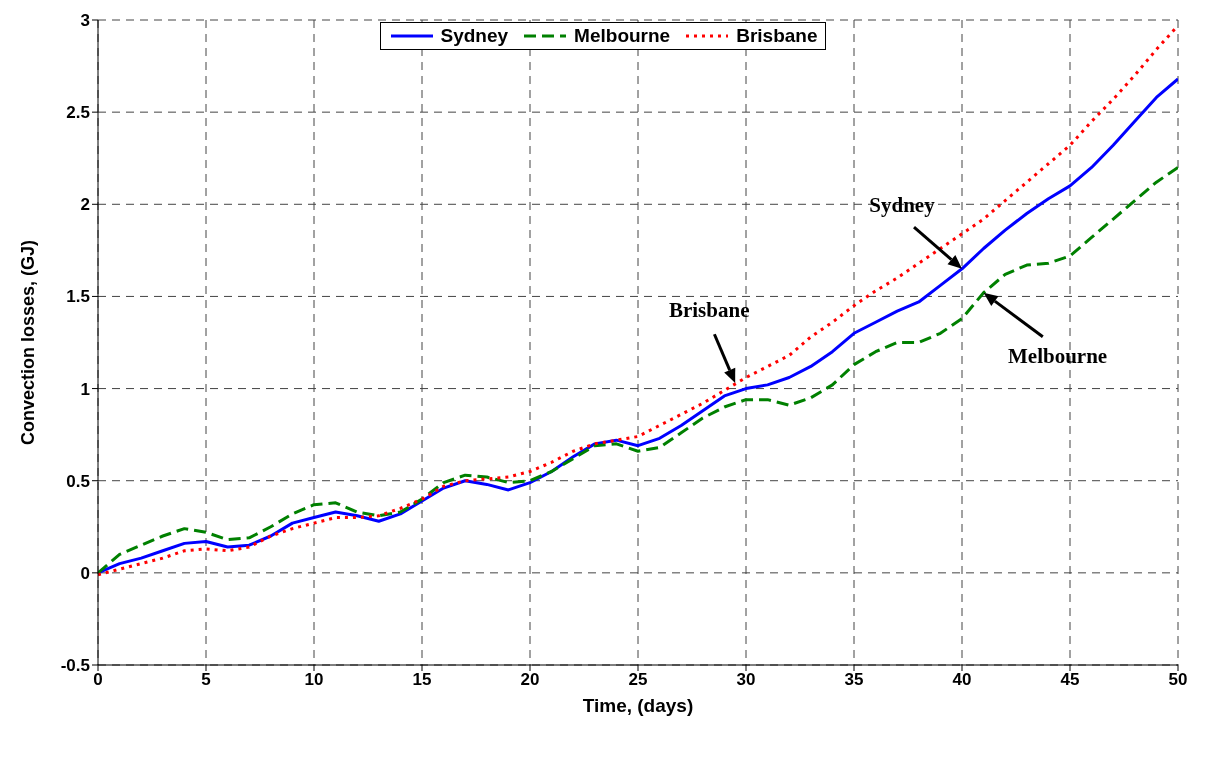  What do you see at coordinates (902, 204) in the screenshot?
I see `annotation: Sydney` at bounding box center [902, 204].